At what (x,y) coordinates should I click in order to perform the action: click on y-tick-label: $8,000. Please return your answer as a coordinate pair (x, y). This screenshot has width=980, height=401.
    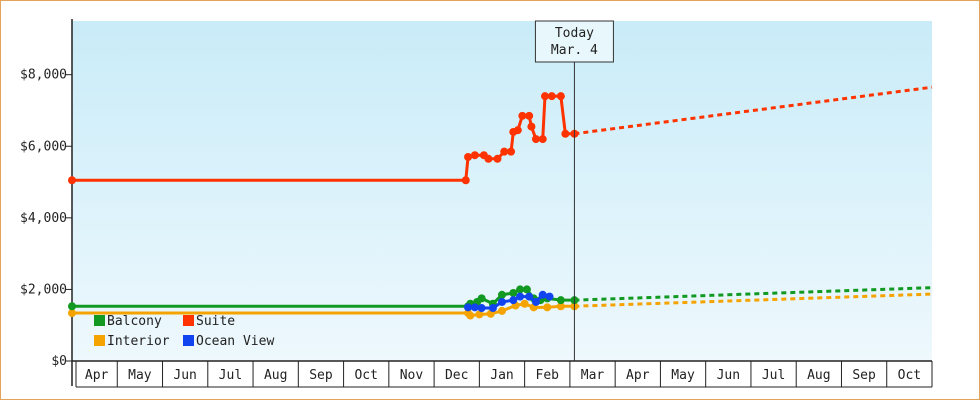
    Looking at the image, I should click on (43, 75).